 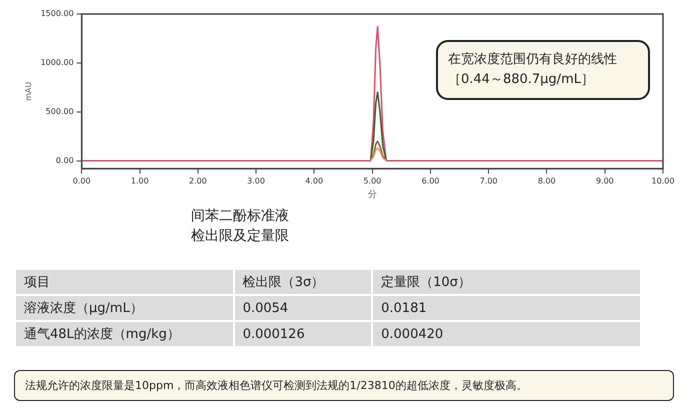 I want to click on x-tick-label: 2.00, so click(x=198, y=181).